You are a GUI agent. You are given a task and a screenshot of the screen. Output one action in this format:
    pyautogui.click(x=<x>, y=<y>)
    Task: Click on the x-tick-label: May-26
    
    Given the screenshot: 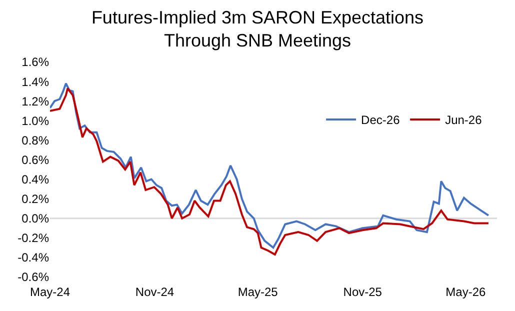 What is the action you would take?
    pyautogui.click(x=466, y=292)
    